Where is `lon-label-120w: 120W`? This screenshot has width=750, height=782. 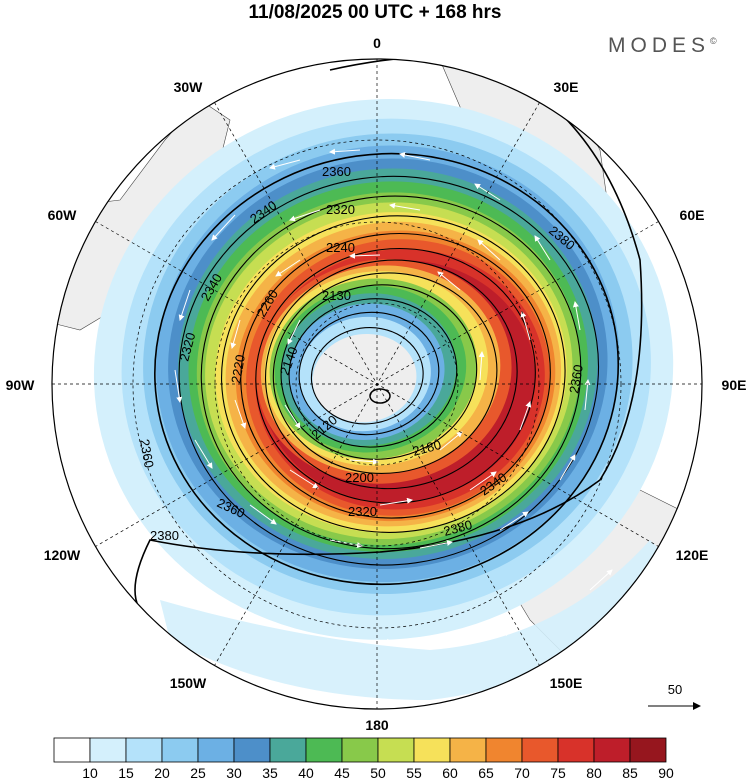 lon-label-120w: 120W is located at coordinates (62, 555).